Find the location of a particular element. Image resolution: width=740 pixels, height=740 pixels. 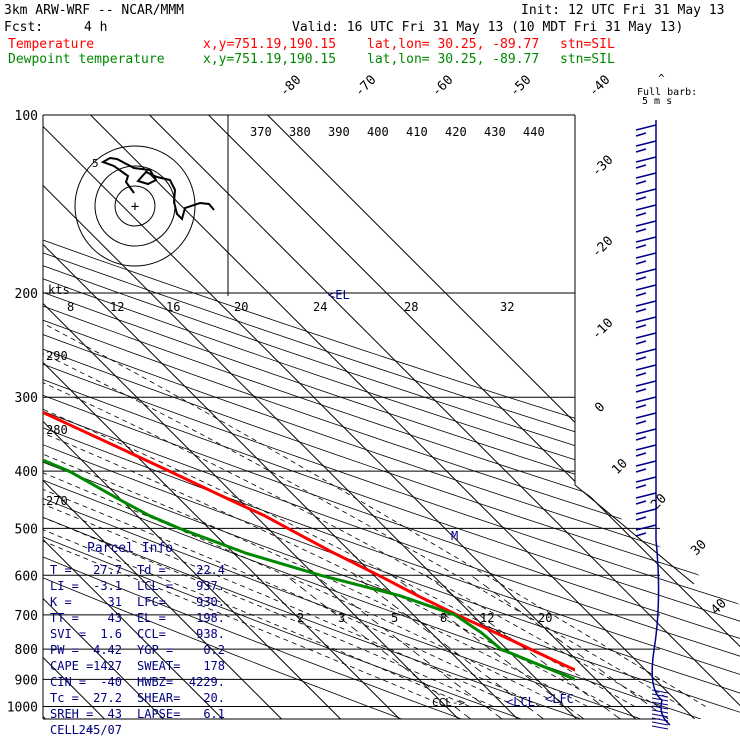

hodograph-scale-label: 20 is located at coordinates (241, 307).